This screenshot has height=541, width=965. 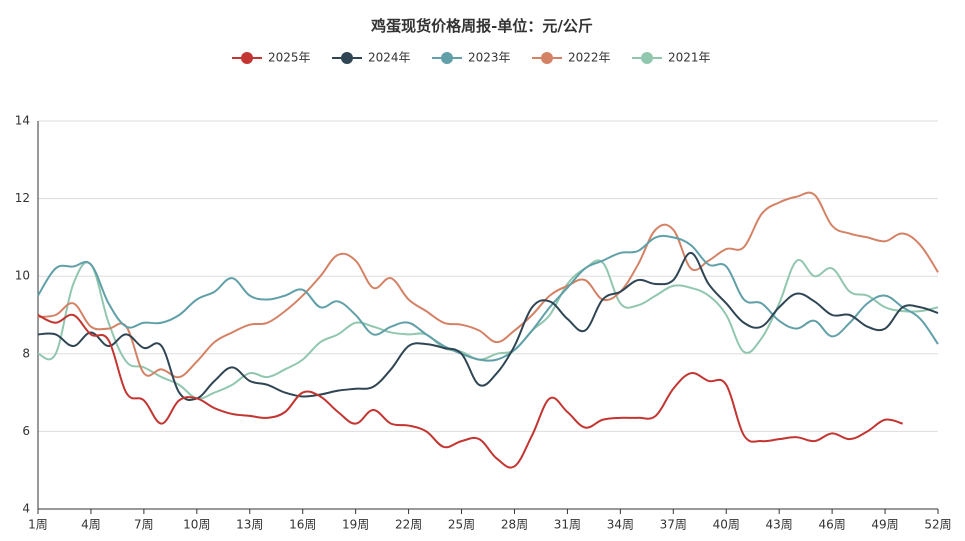 I want to click on legend-label: 2023年, so click(x=489, y=58).